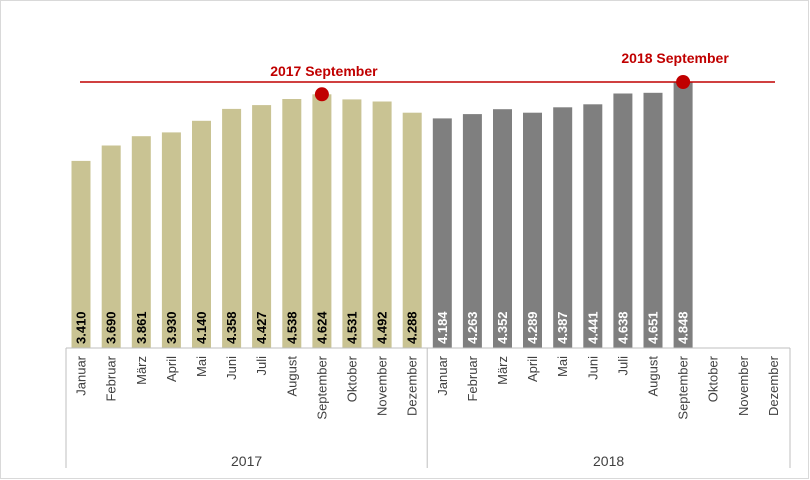  I want to click on tick-label-2018-1: Januar, so click(442, 375).